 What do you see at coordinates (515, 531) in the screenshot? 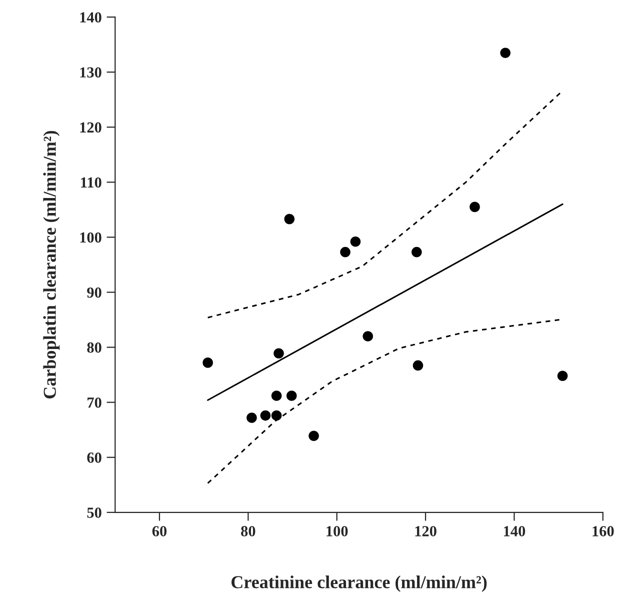
I see `x-tick-label: 140` at bounding box center [515, 531].